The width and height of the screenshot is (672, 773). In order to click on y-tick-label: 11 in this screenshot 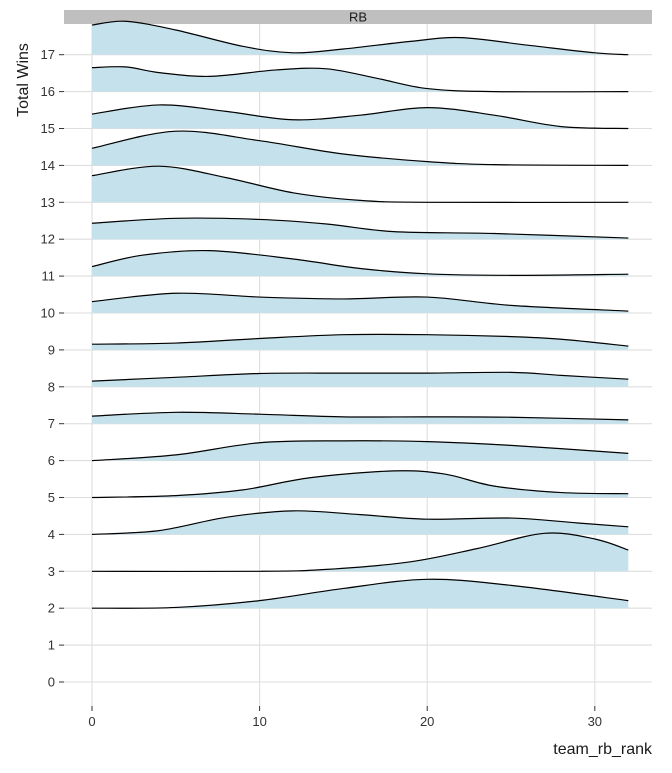, I will do `click(49, 276)`.